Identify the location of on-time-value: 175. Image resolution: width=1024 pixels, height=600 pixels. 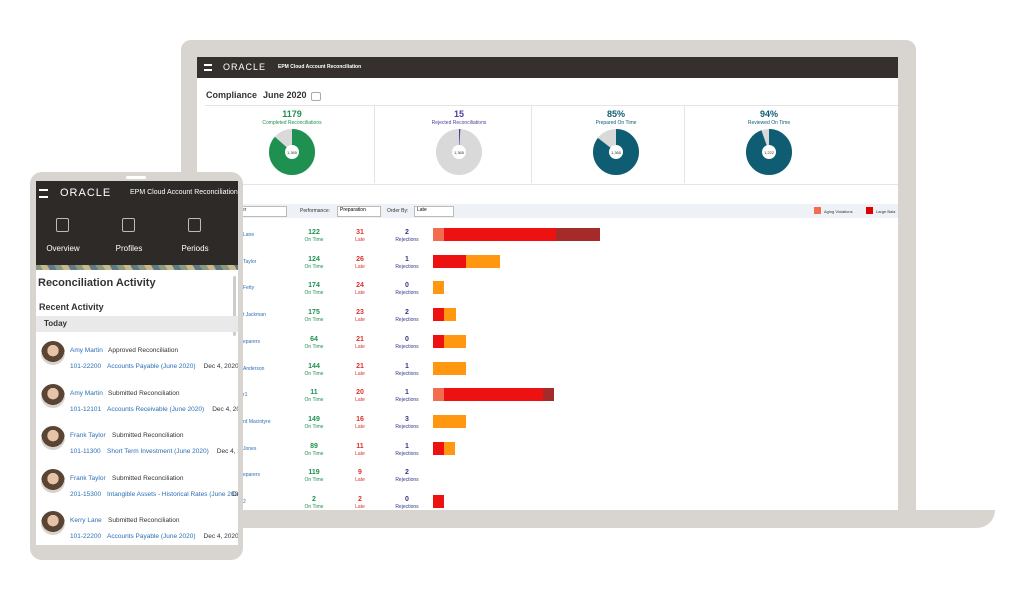
(314, 313).